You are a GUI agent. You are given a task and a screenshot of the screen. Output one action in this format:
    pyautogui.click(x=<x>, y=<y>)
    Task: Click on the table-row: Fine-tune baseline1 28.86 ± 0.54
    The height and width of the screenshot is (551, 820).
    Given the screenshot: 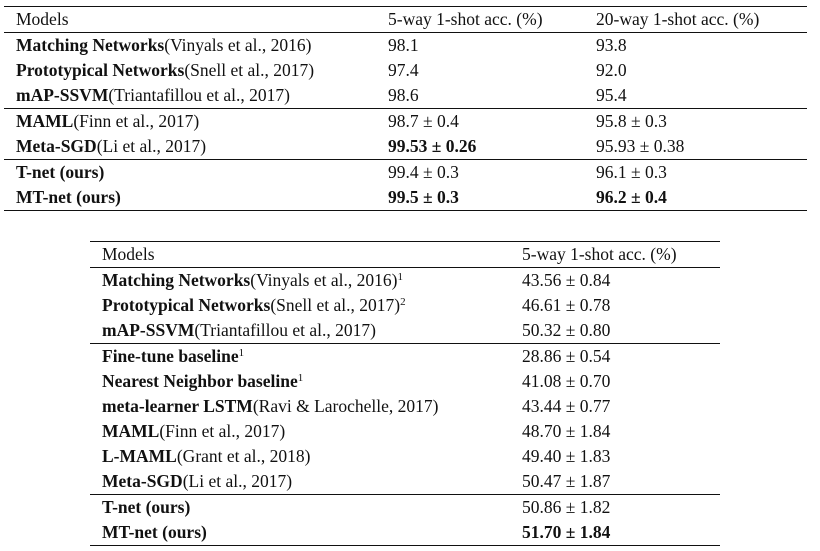 What is the action you would take?
    pyautogui.click(x=405, y=356)
    